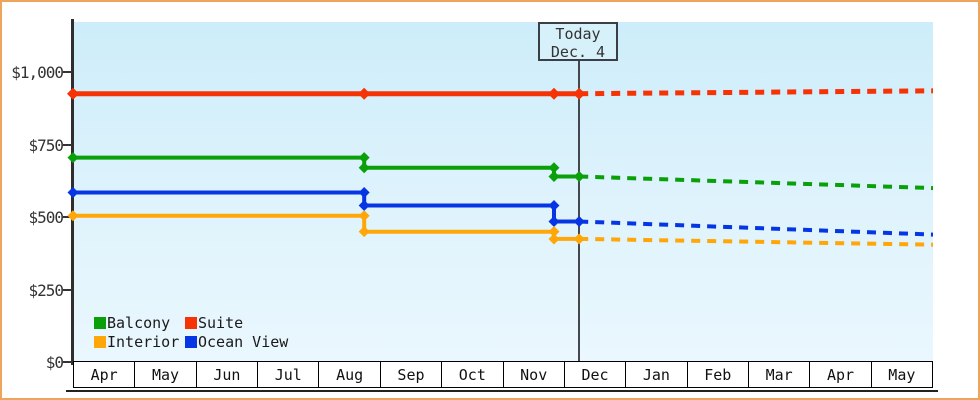 The image size is (980, 400). Describe the element at coordinates (756, 241) in the screenshot. I see `forecast-line-interior` at that location.